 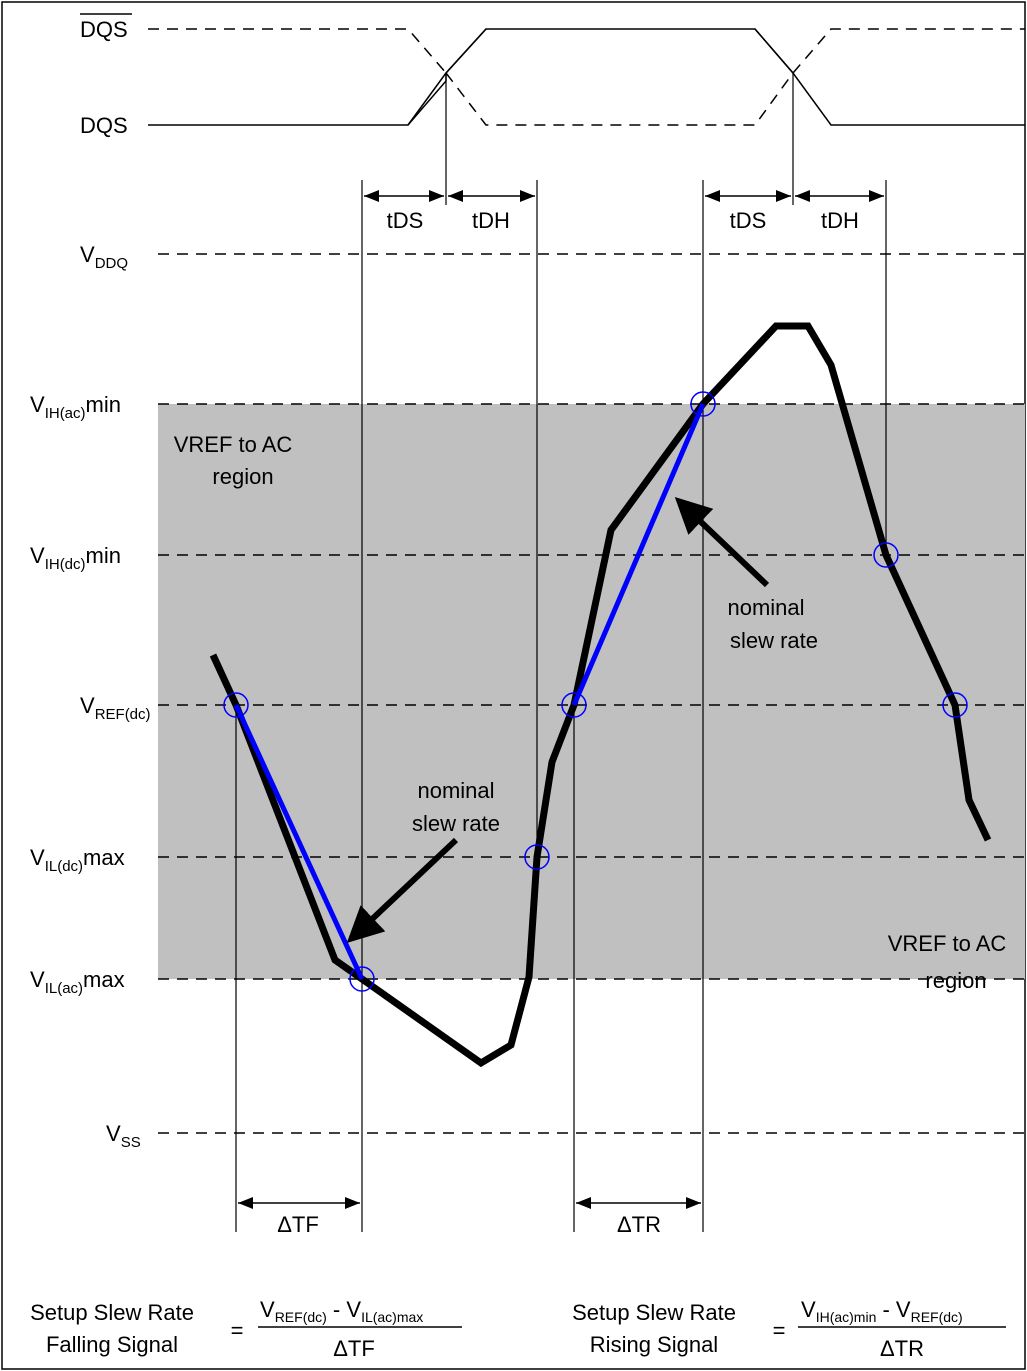 I want to click on region-upper-line1: VREF to AC, so click(x=233, y=444).